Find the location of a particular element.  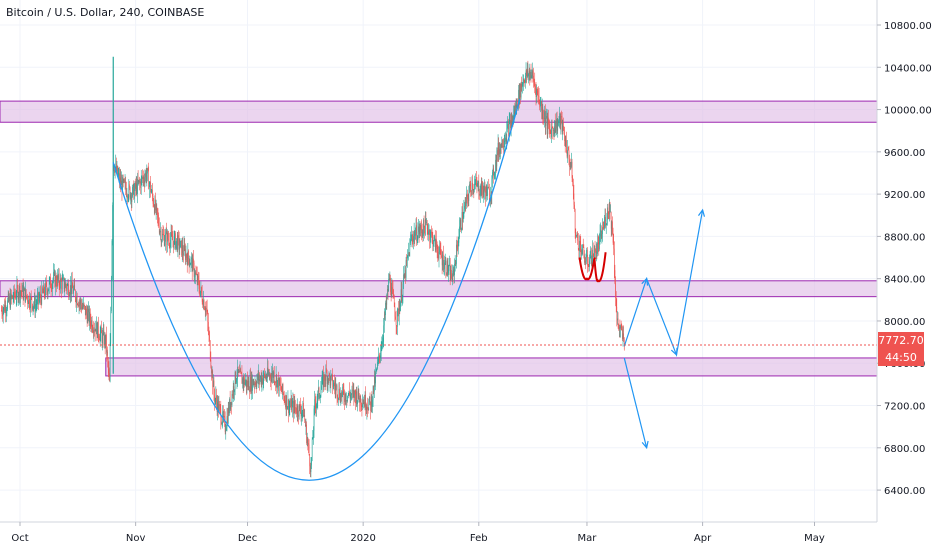

time-axis-background is located at coordinates (466, 536).